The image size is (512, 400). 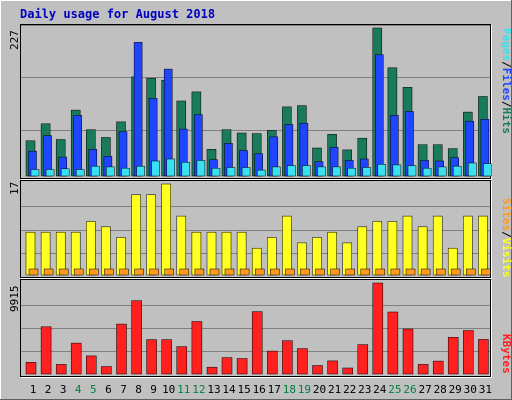 What do you see at coordinates (394, 389) in the screenshot?
I see `day-label-25: 25` at bounding box center [394, 389].